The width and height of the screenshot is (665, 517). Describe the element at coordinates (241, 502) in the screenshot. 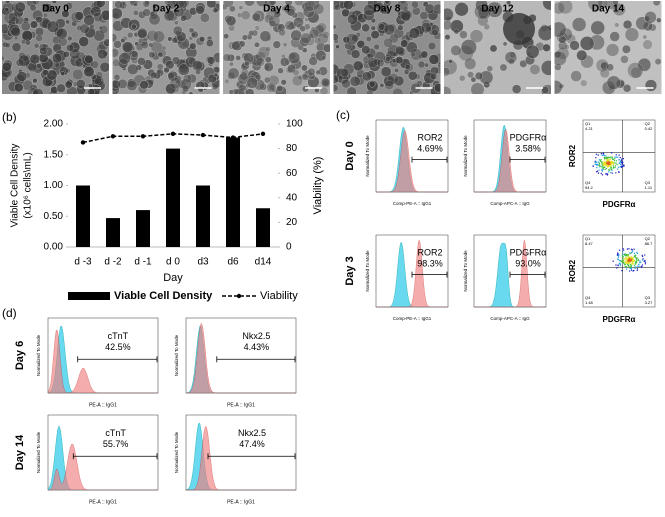

I see `x-axis-title: PE-A :: IgG1` at that location.